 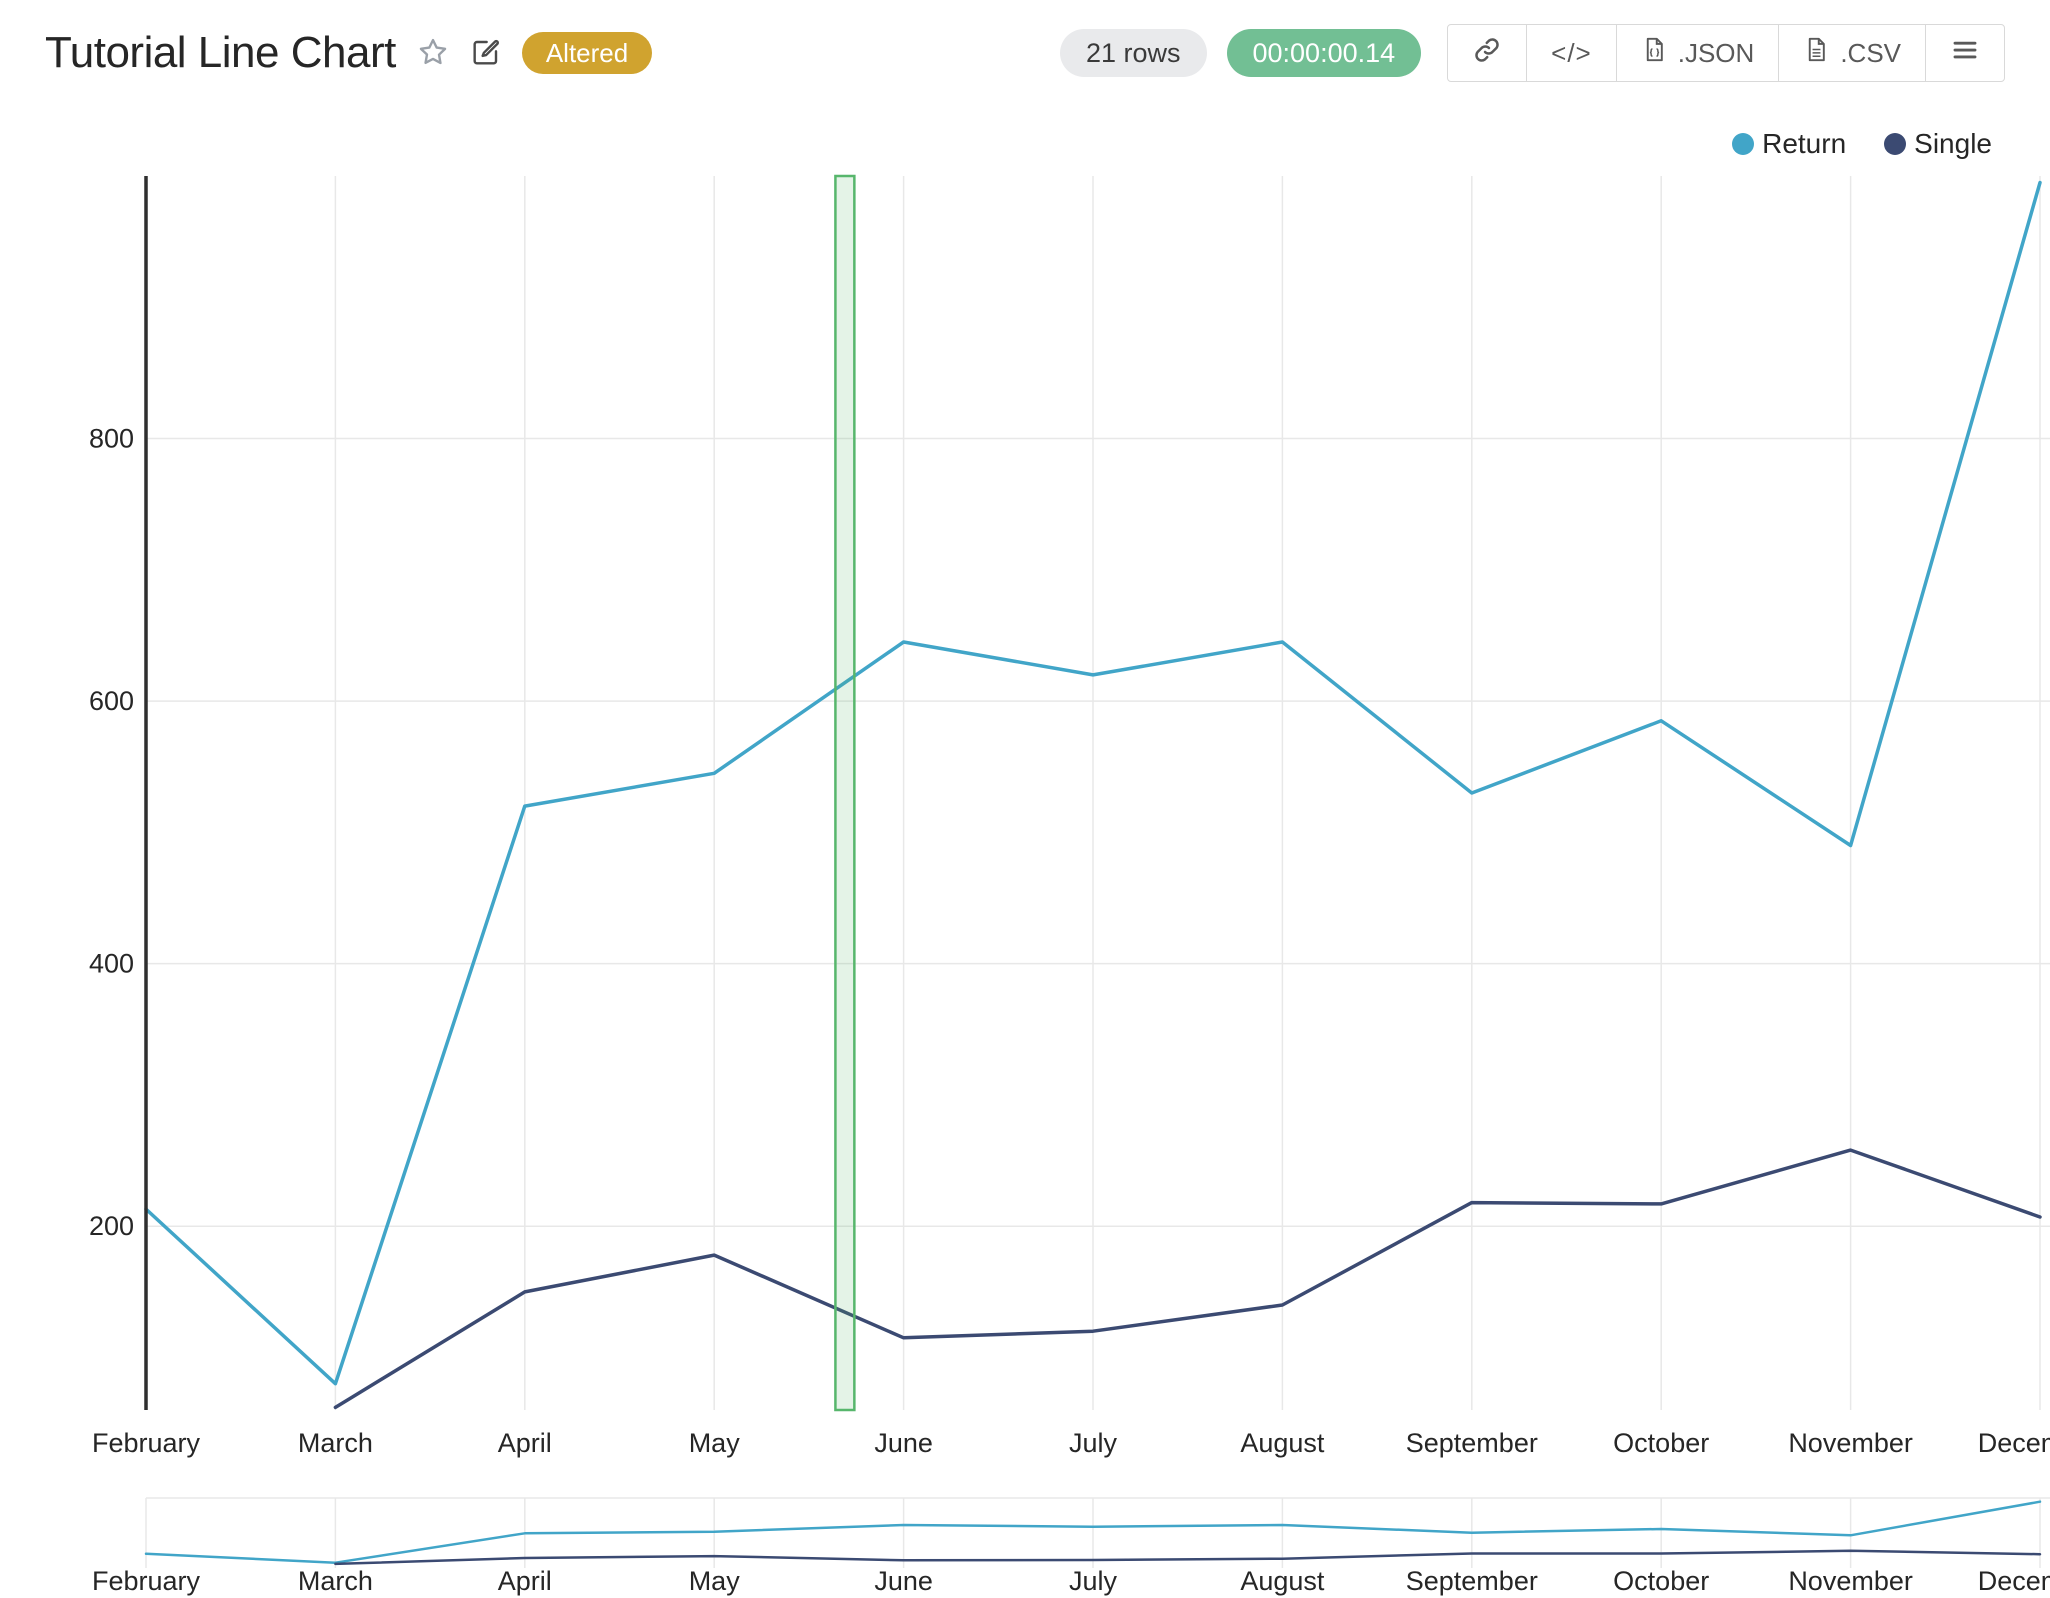 I want to click on share-link-button, so click(x=1487, y=53).